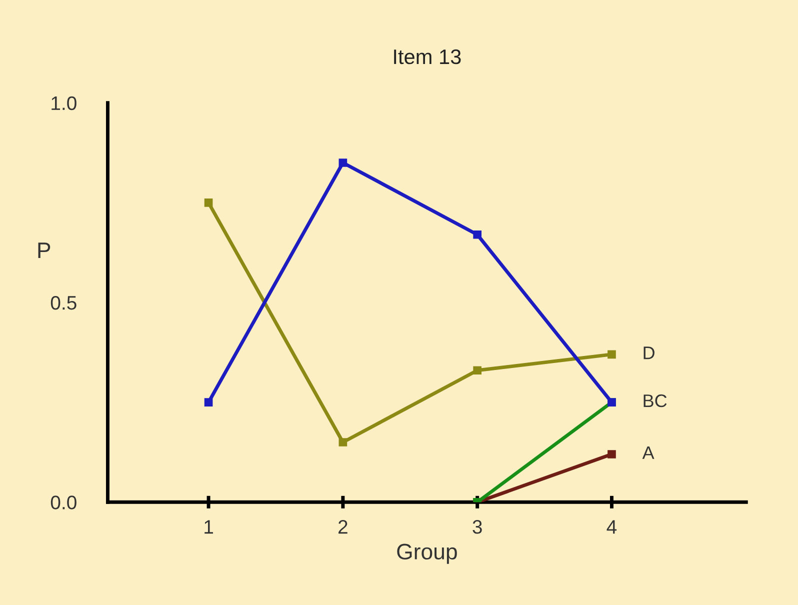 The height and width of the screenshot is (605, 798). What do you see at coordinates (427, 56) in the screenshot?
I see `chart-title: Item 13` at bounding box center [427, 56].